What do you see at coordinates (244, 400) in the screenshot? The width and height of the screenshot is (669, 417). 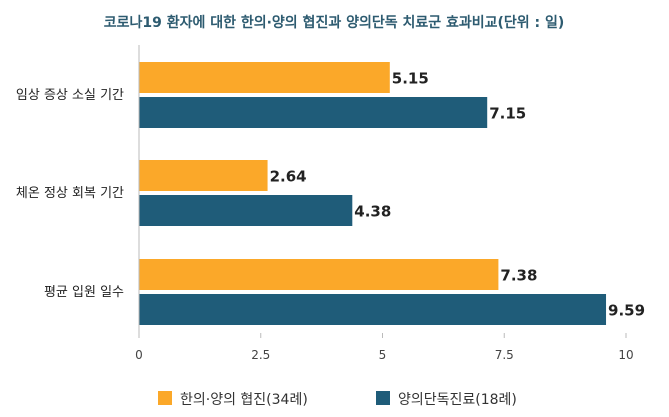 I see `legend-label: 한의·양의 협진(34례)` at bounding box center [244, 400].